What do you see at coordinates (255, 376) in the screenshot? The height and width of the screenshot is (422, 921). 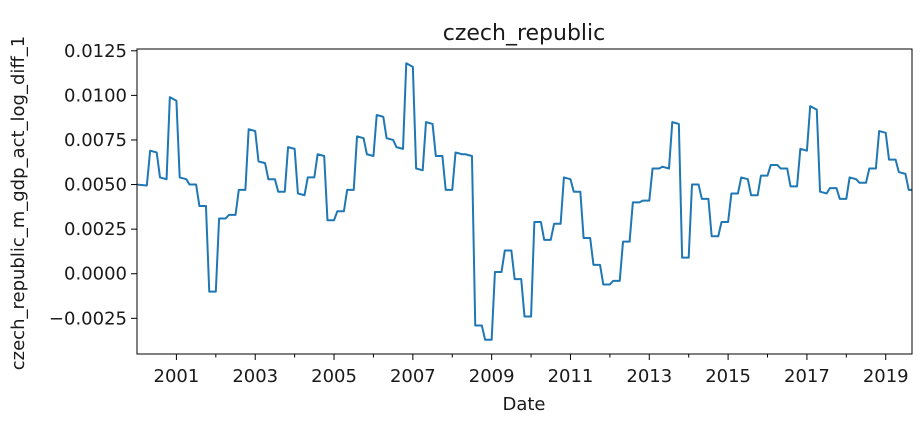 I see `x-tick-label: 2003` at bounding box center [255, 376].